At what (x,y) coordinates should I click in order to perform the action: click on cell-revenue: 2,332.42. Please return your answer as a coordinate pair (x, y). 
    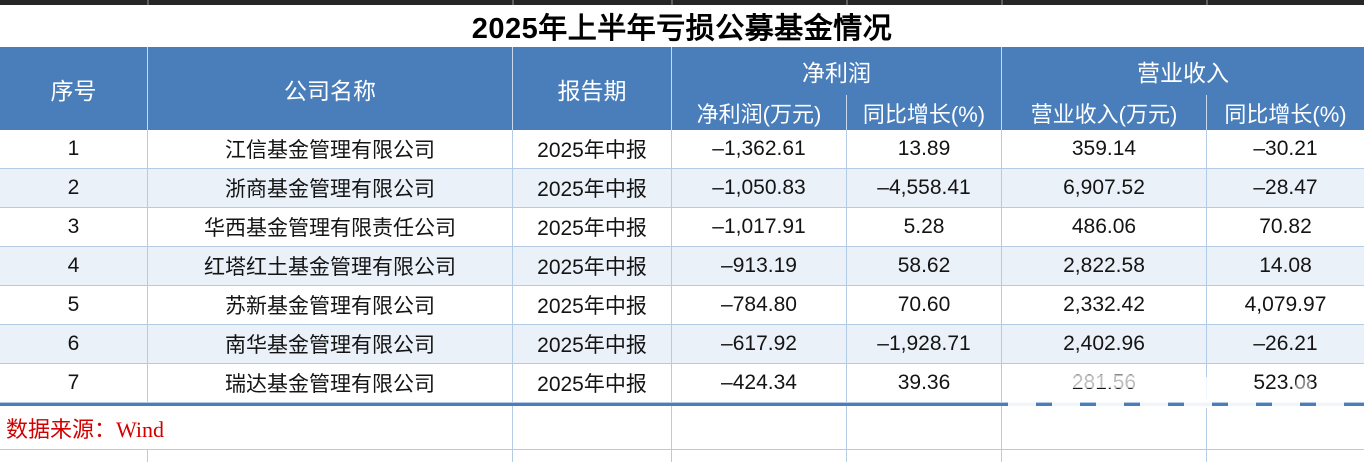
    Looking at the image, I should click on (1104, 305).